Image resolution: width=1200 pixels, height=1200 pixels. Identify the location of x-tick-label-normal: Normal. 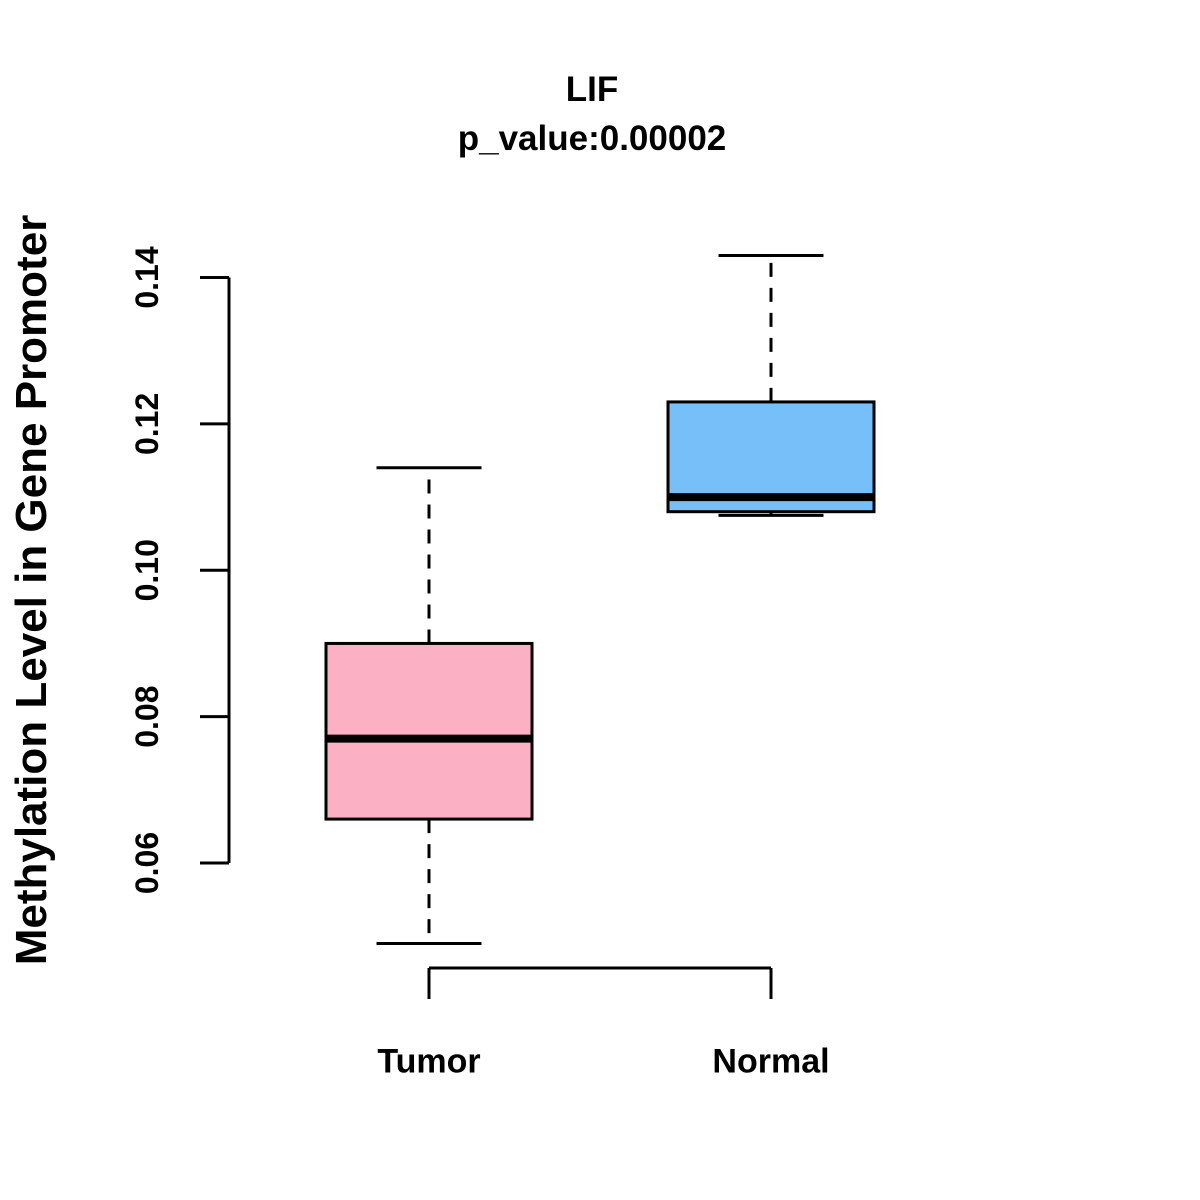
(771, 1061).